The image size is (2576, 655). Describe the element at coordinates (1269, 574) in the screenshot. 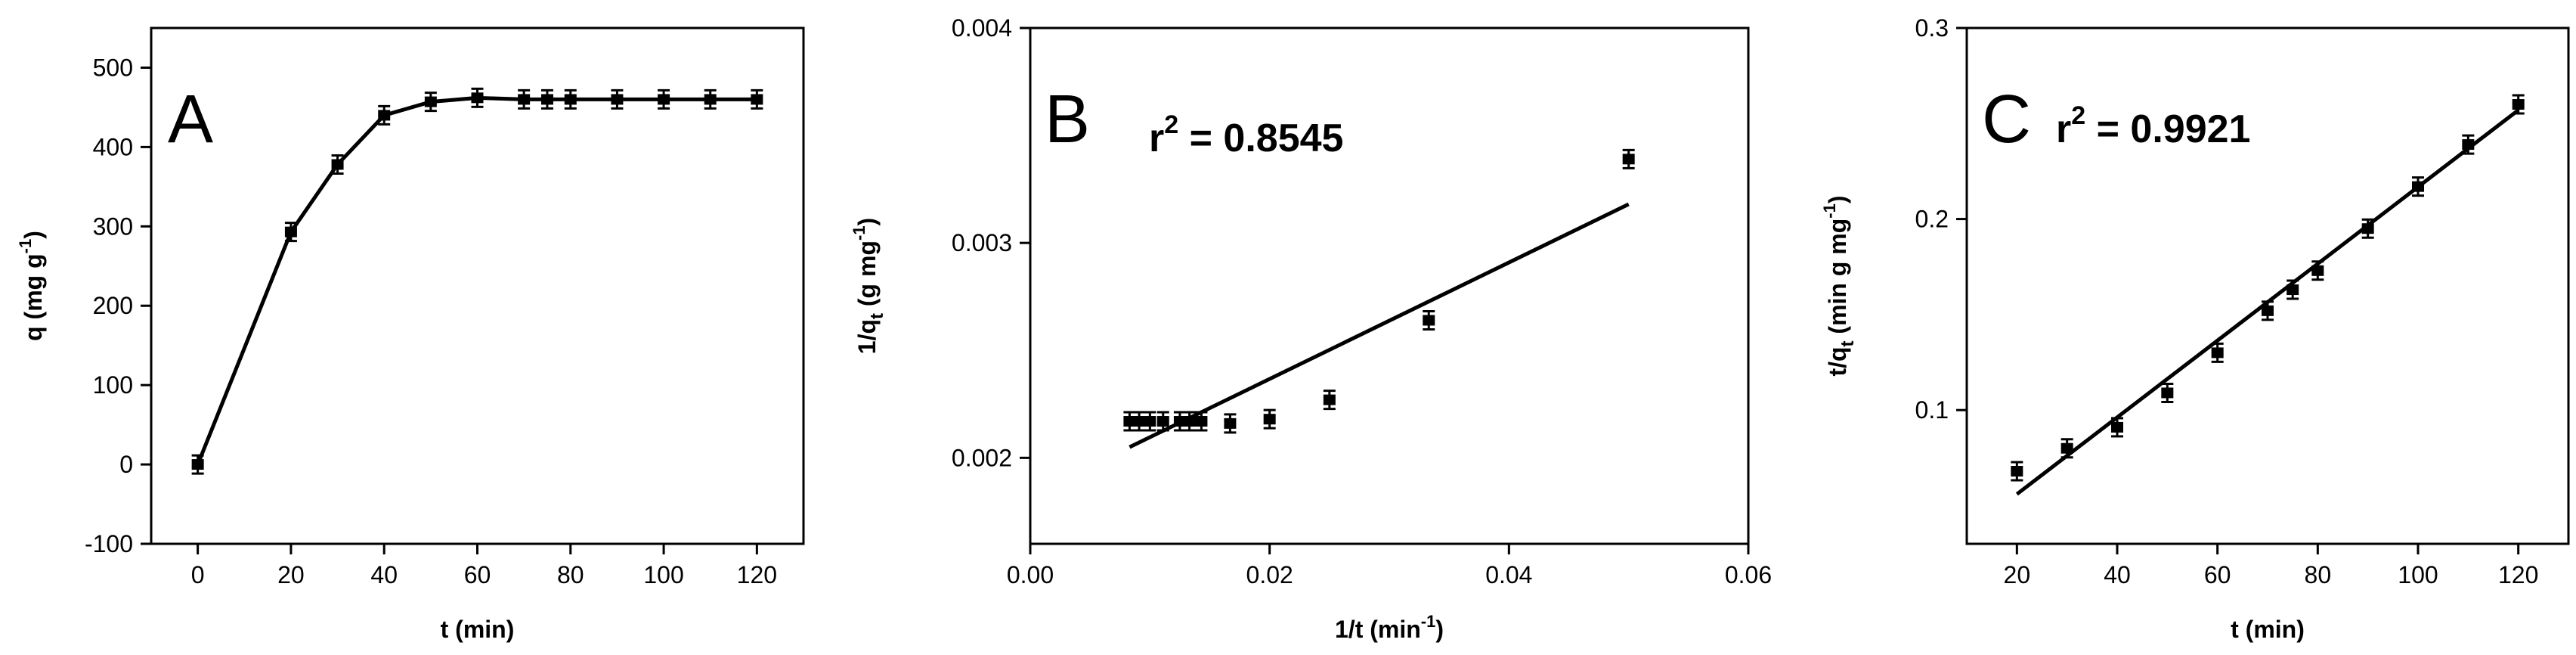

I see `x-tick-label: 0.02` at that location.